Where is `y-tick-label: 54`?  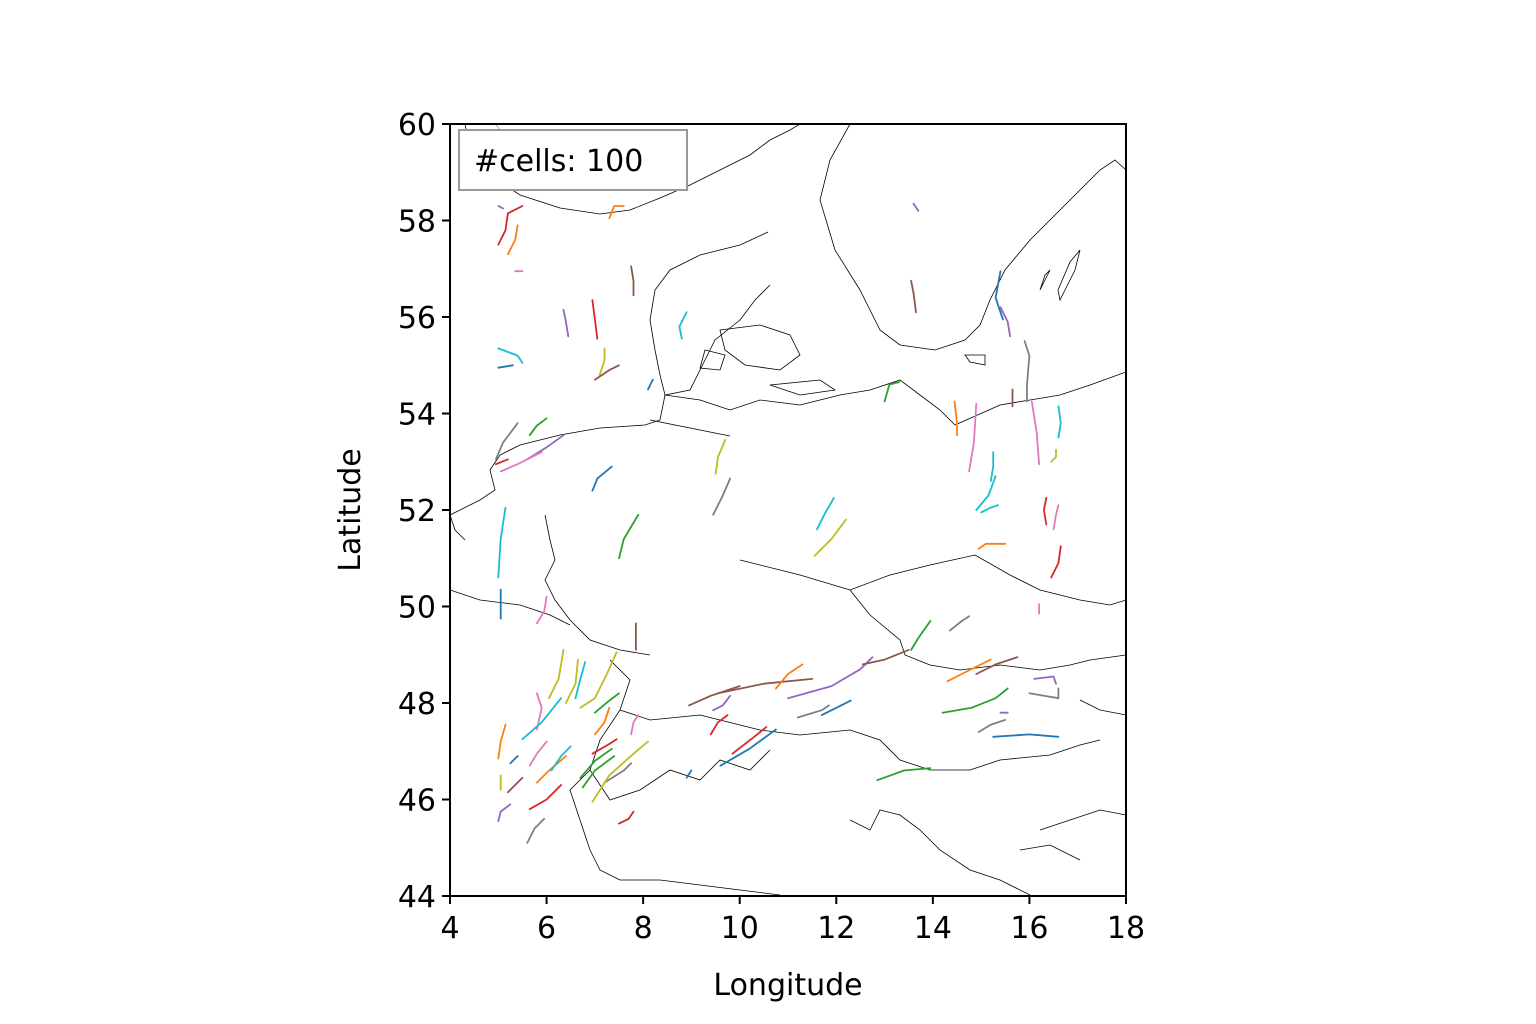
y-tick-label: 54 is located at coordinates (417, 415).